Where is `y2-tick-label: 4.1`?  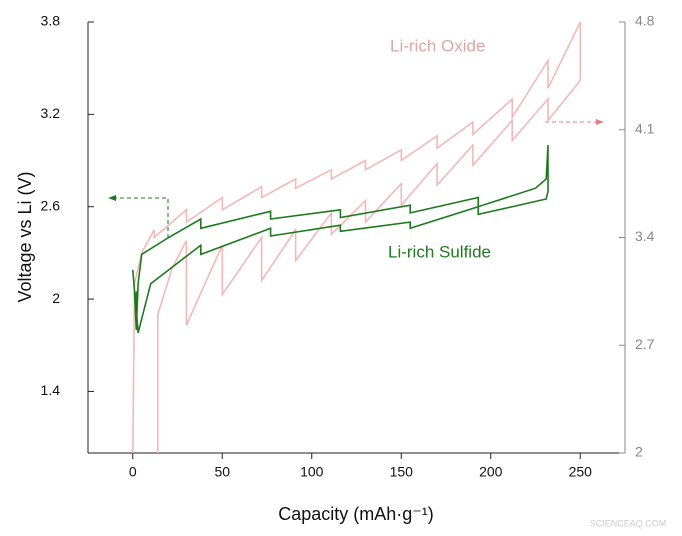
y2-tick-label: 4.1 is located at coordinates (645, 128).